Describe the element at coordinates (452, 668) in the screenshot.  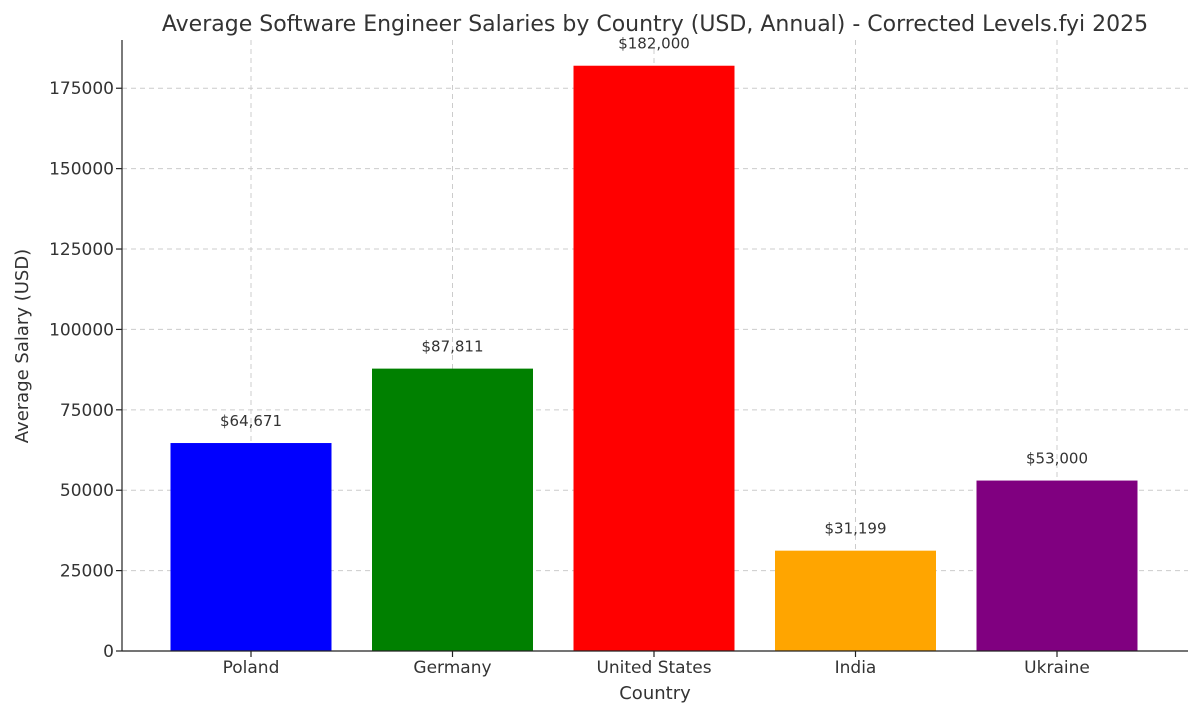
I see `x-tick-label: Germany` at that location.